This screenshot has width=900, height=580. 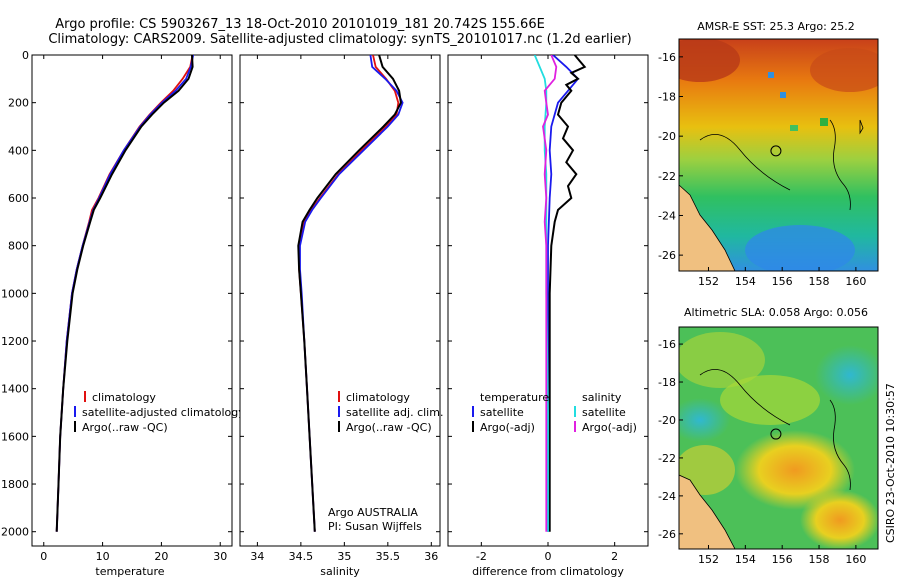 I want to click on argo-program-label: Argo AUSTRALIA, so click(x=373, y=512).